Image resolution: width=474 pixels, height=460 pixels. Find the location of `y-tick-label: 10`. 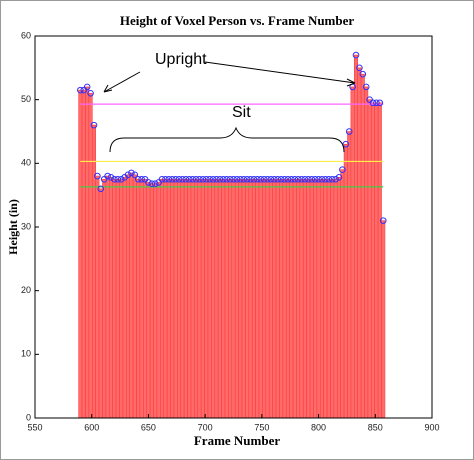

y-tick-label: 10 is located at coordinates (26, 354).